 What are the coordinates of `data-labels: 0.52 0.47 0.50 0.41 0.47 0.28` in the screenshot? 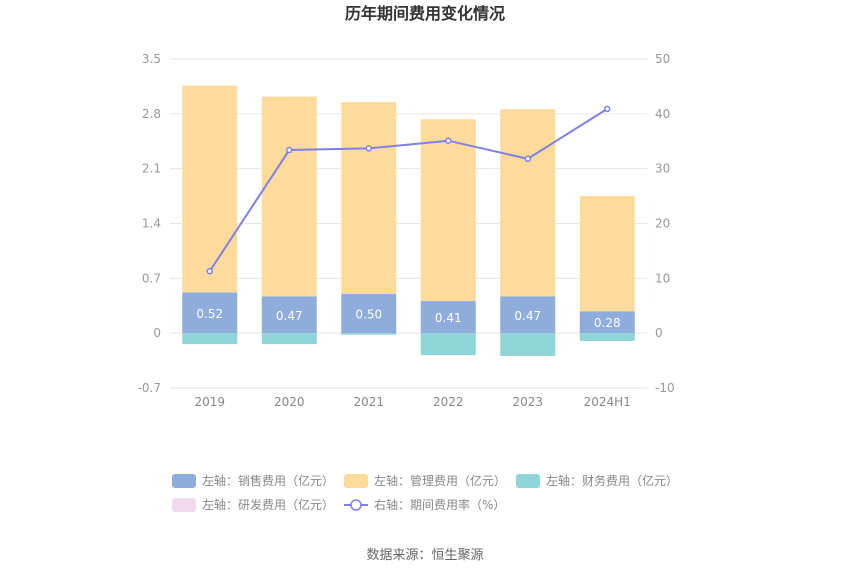 It's located at (408, 318).